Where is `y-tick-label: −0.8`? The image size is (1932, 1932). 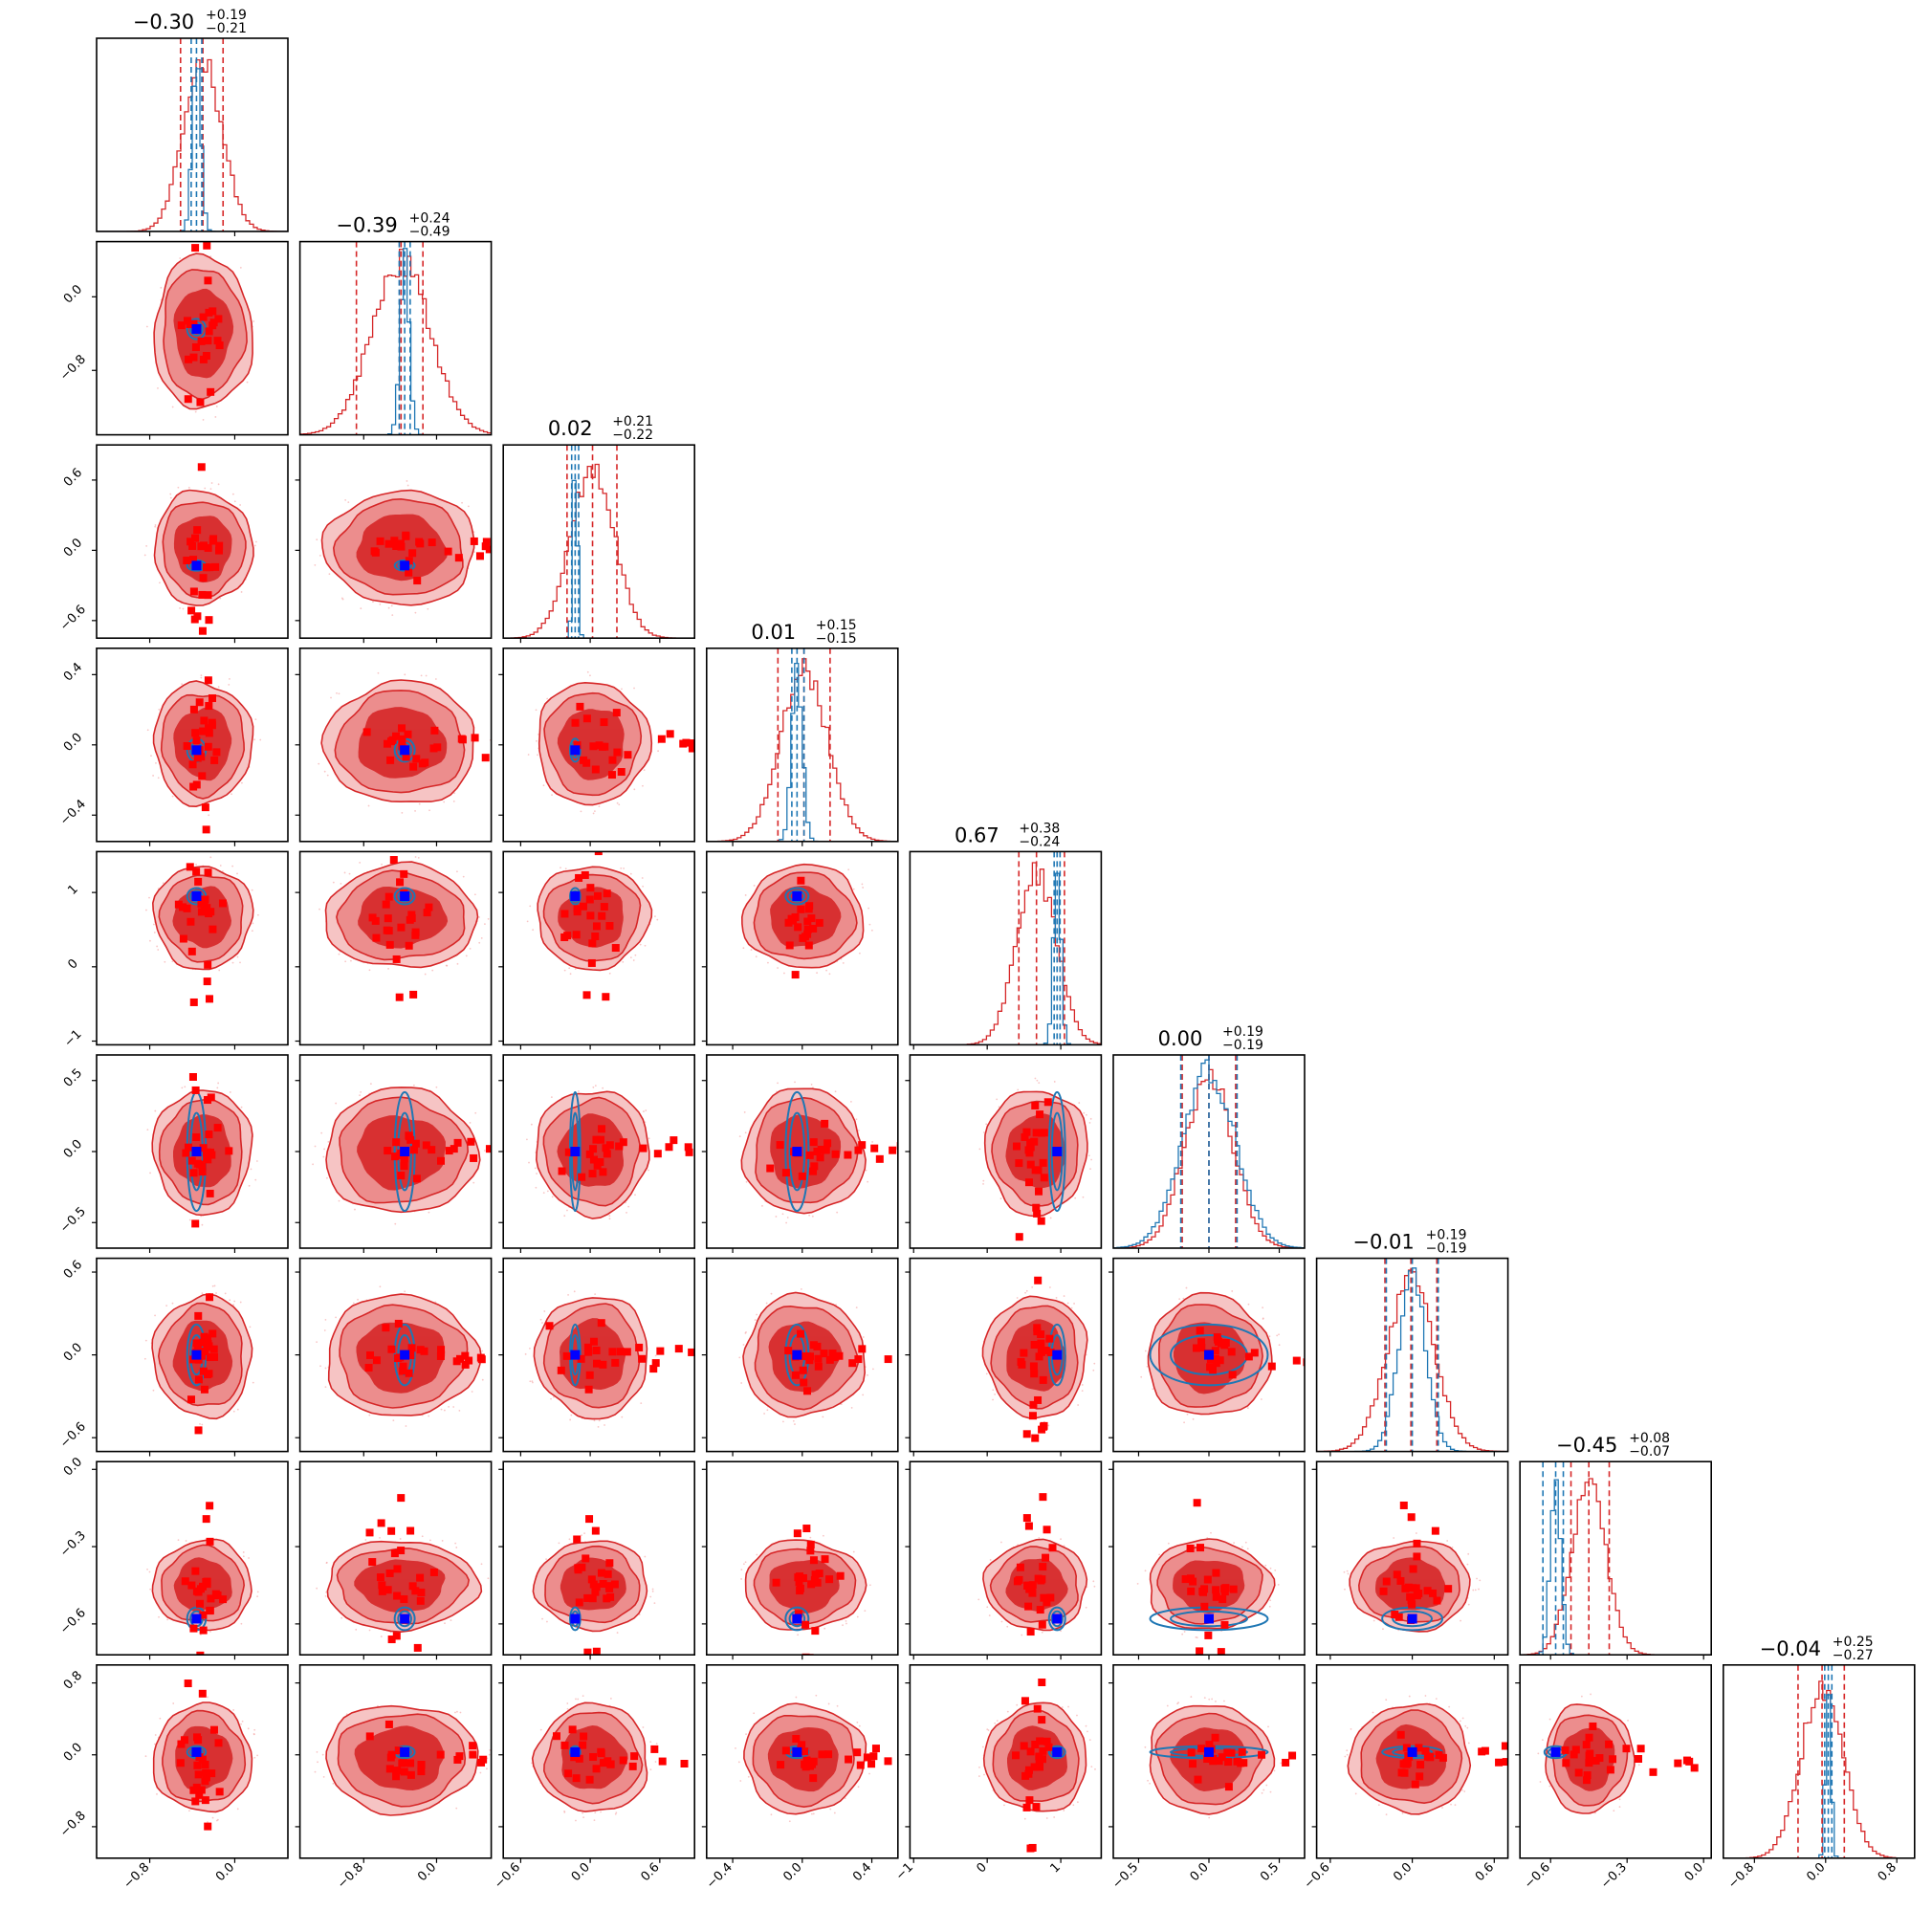
y-tick-label: −0.8 is located at coordinates (73, 1824).